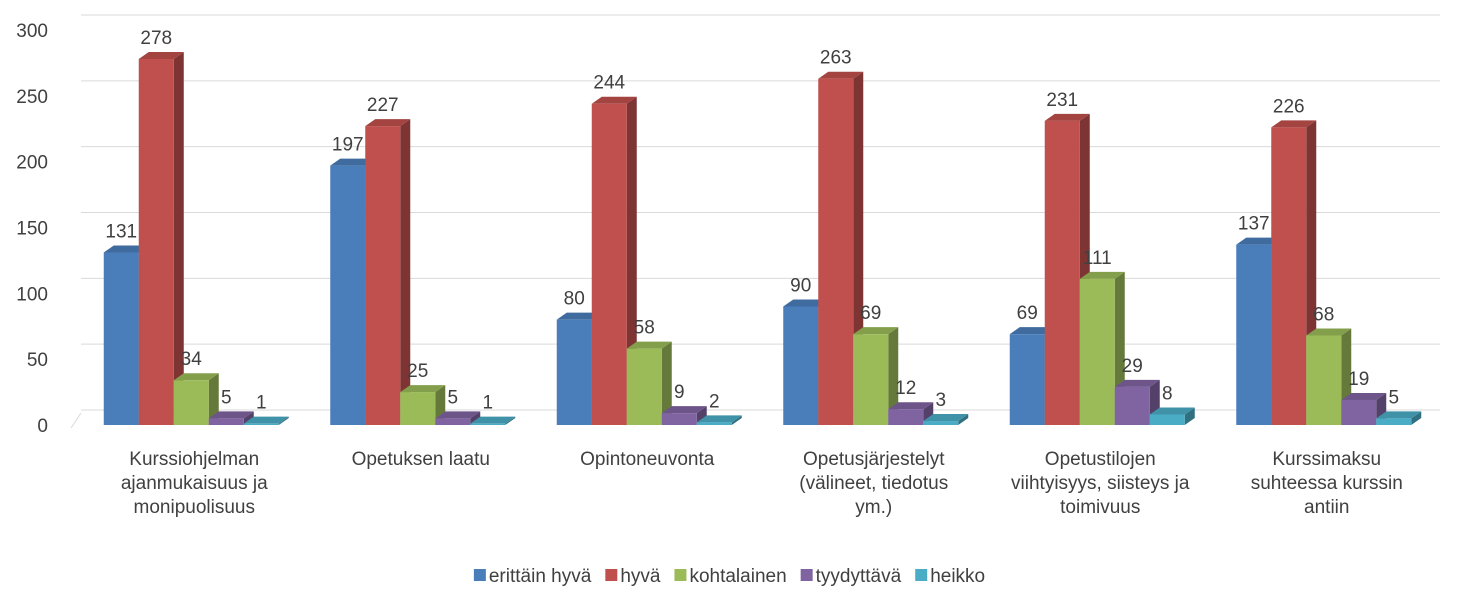  I want to click on value-label: 25, so click(417, 371).